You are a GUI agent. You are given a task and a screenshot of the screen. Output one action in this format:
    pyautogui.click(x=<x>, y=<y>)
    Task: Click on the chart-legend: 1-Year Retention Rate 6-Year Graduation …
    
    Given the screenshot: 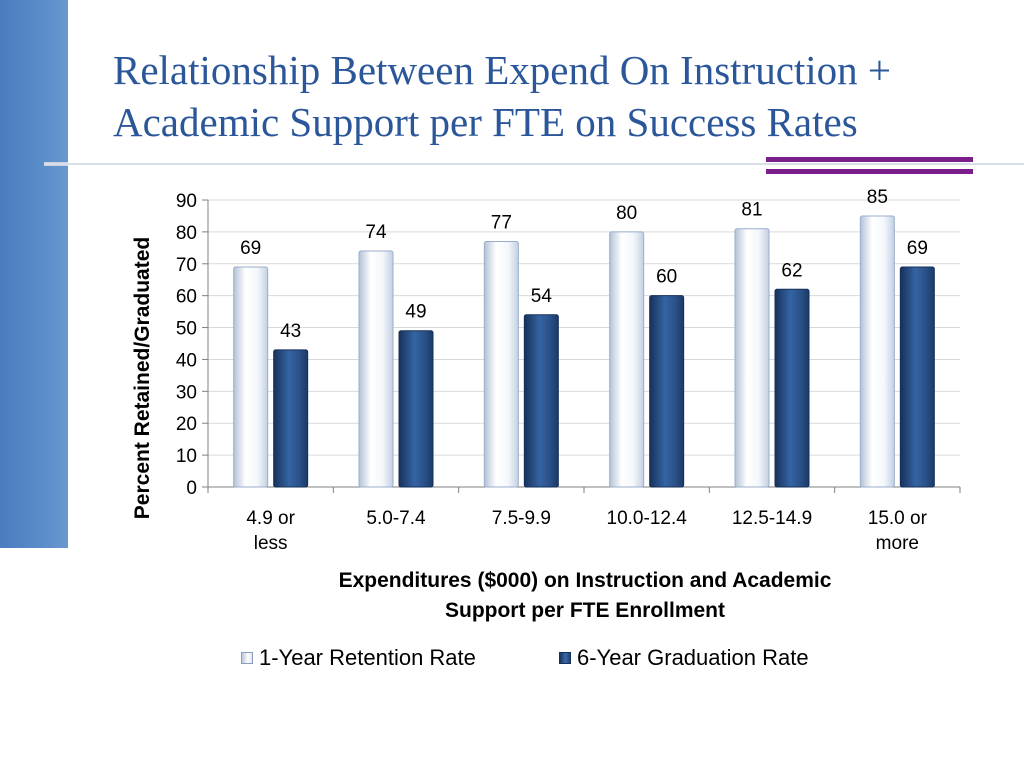 What is the action you would take?
    pyautogui.click(x=512, y=659)
    